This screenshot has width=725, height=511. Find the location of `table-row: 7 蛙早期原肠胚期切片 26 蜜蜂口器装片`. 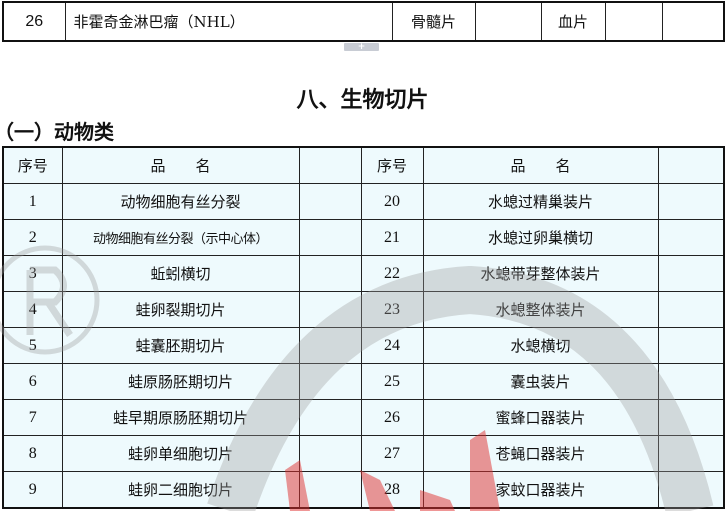

table-row: 7 蛙早期原肠胚期切片 26 蜜蜂口器装片 is located at coordinates (363, 417).